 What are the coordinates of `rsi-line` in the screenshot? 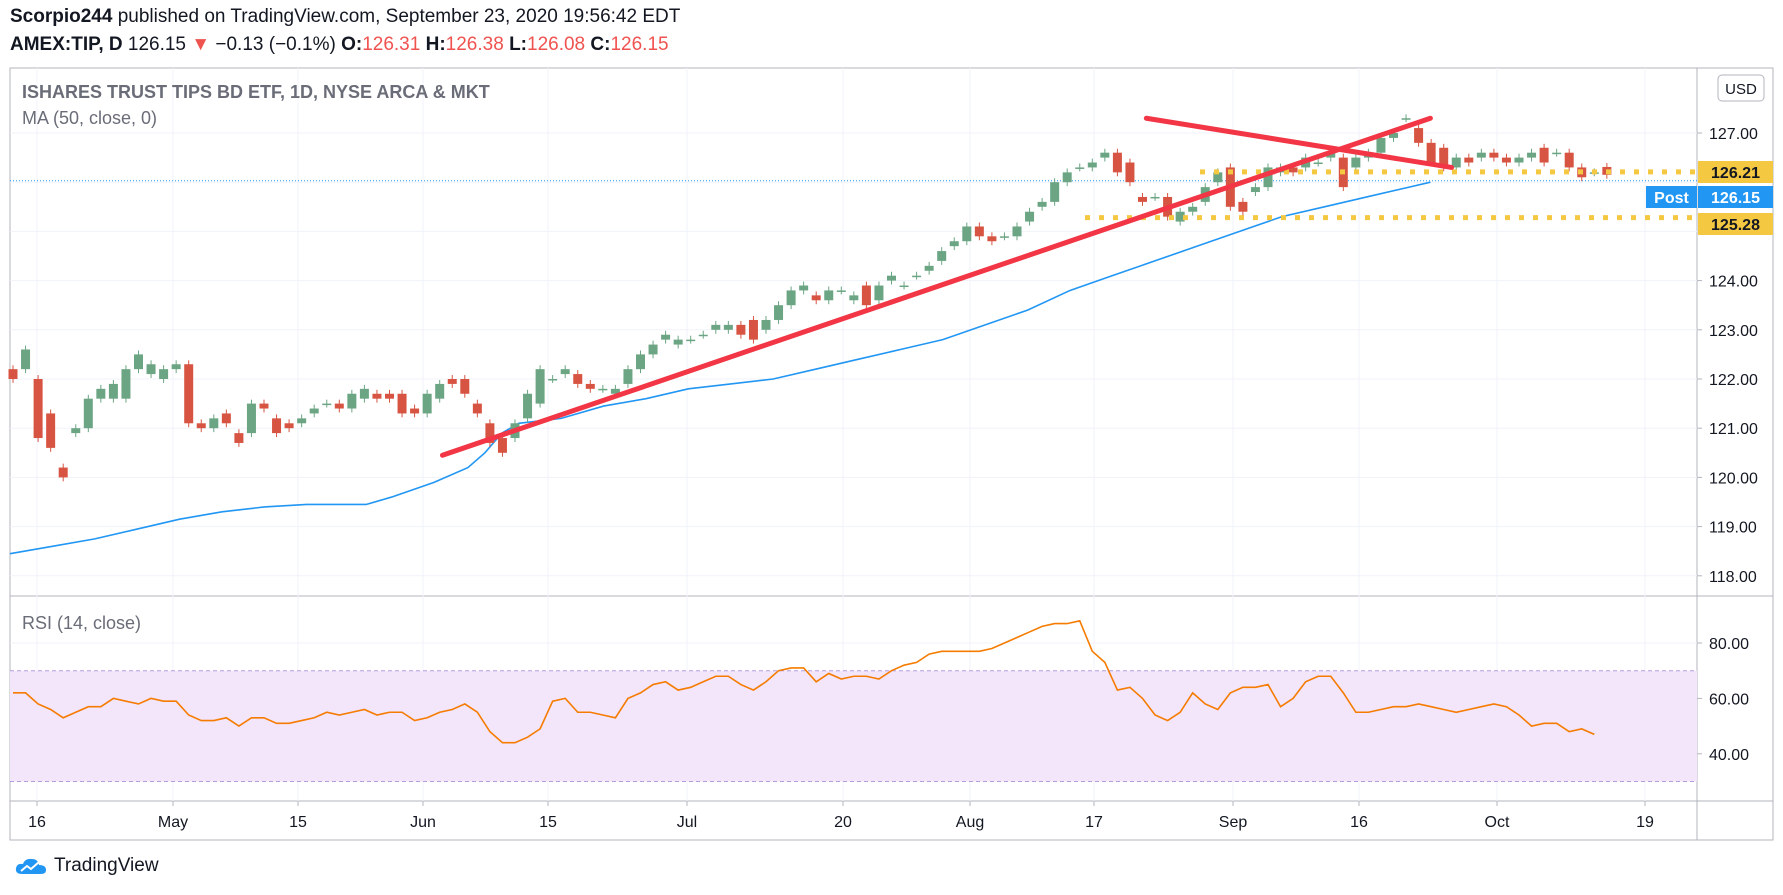 It's located at (804, 681).